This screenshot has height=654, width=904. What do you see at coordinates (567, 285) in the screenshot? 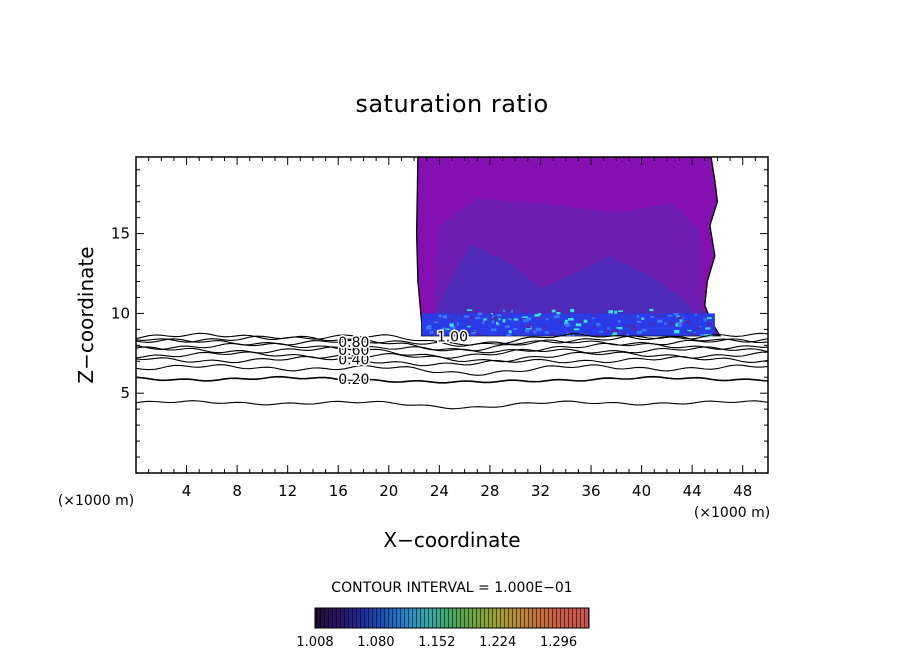
I see `cloud-low-layer` at bounding box center [567, 285].